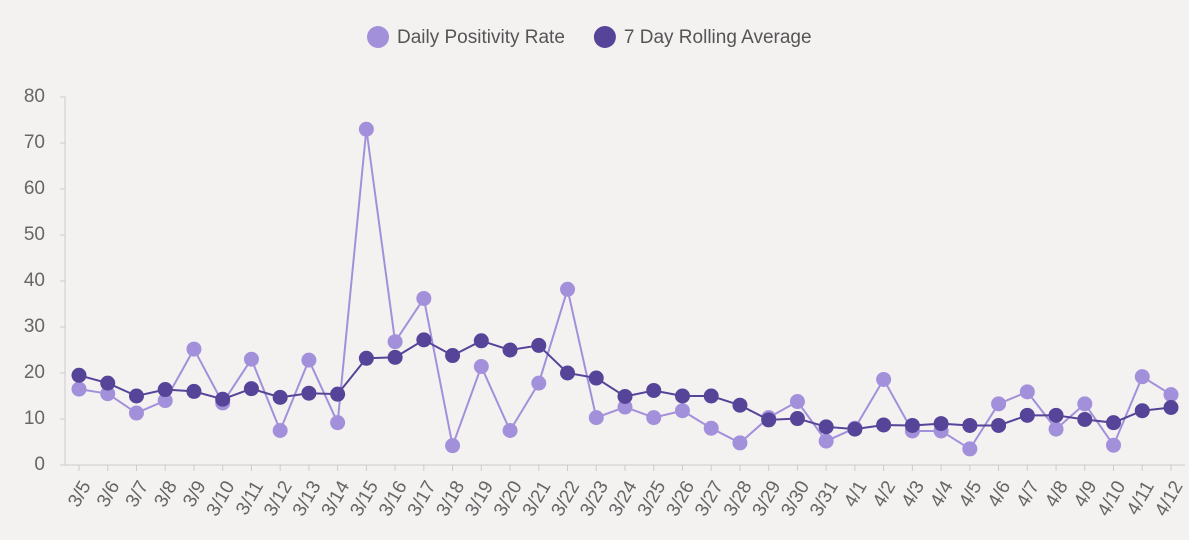  Describe the element at coordinates (278, 499) in the screenshot. I see `x-tick-label: 3/12` at that location.